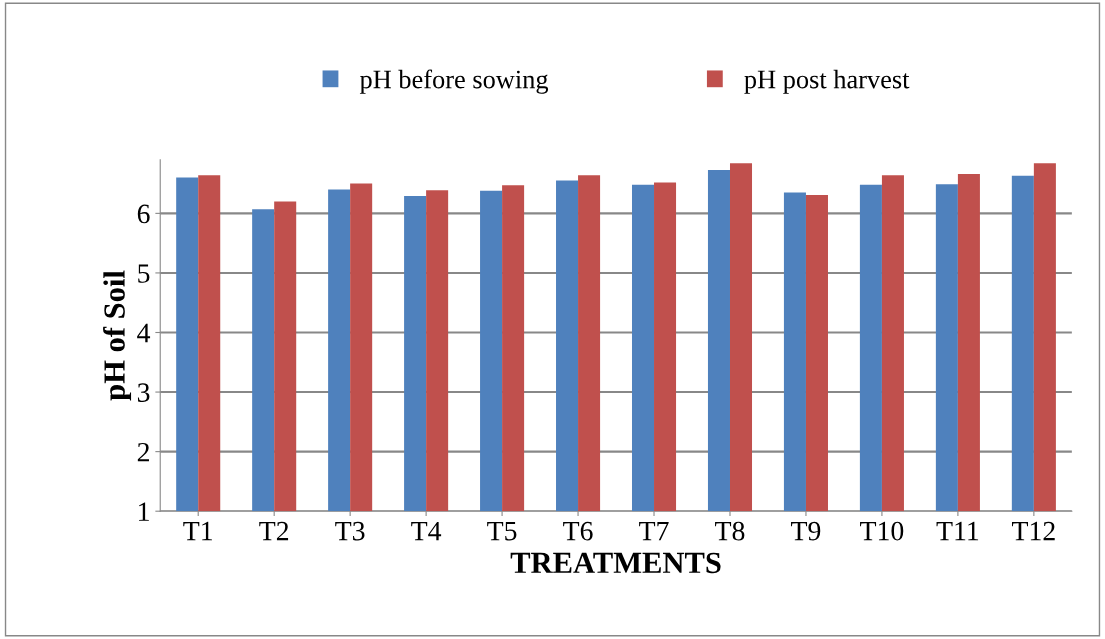 This screenshot has height=639, width=1105. What do you see at coordinates (615, 563) in the screenshot?
I see `x-axis-title: TREATMENTS` at bounding box center [615, 563].